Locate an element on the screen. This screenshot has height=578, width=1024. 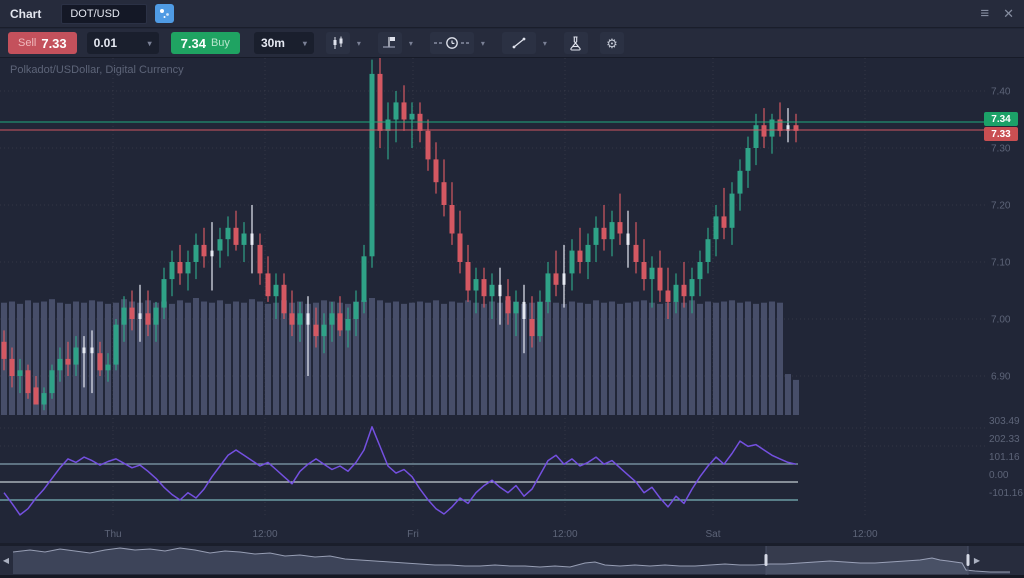
close-icon: ✕ is located at coordinates (1008, 13).